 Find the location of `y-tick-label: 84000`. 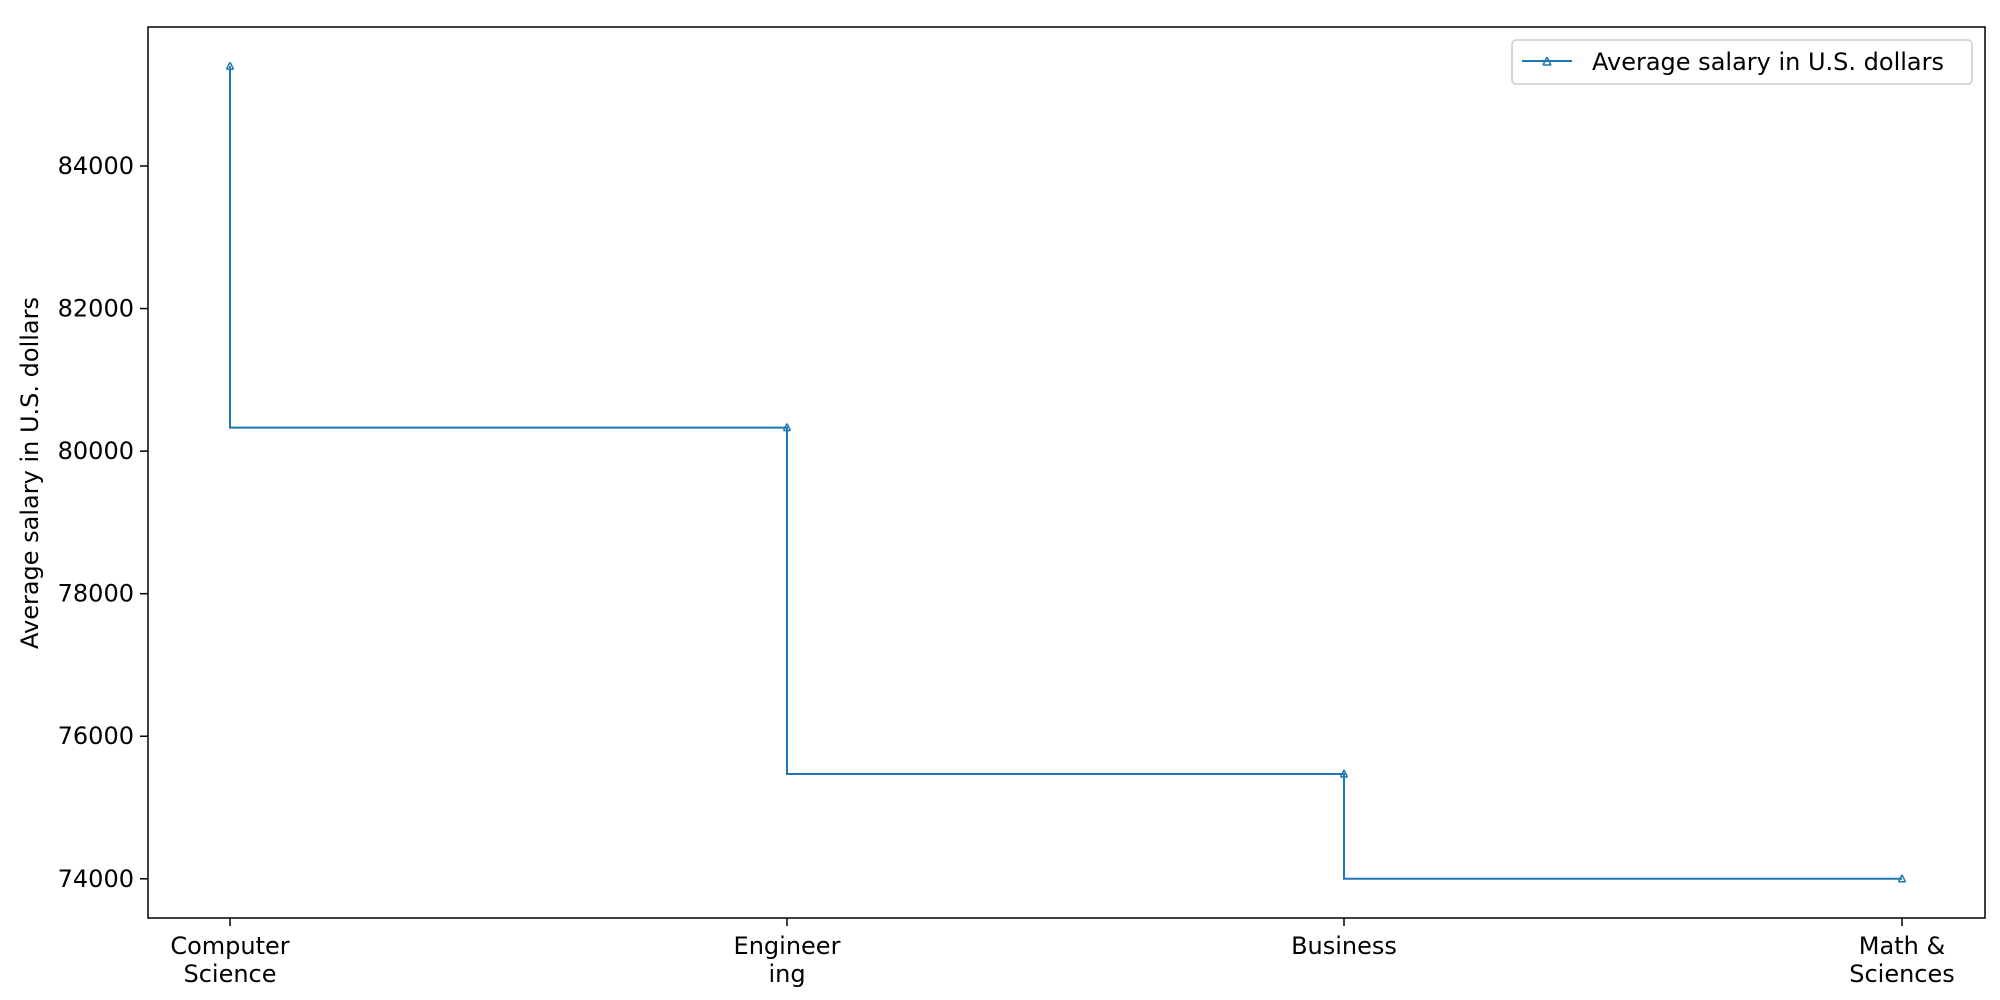

y-tick-label: 84000 is located at coordinates (96, 166).